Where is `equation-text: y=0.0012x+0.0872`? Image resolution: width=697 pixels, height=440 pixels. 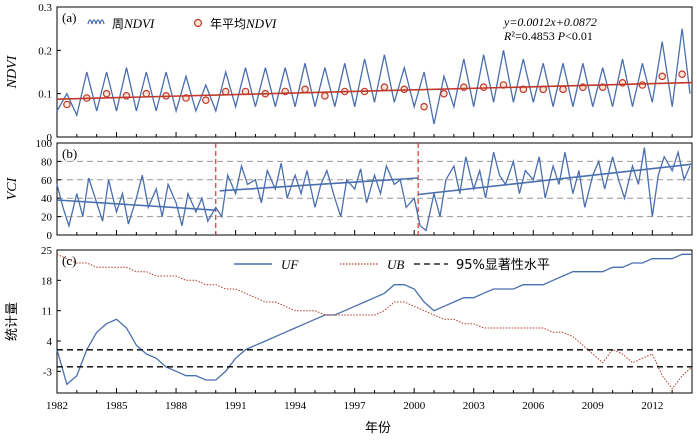
equation-text: y=0.0012x+0.0872 is located at coordinates (550, 22).